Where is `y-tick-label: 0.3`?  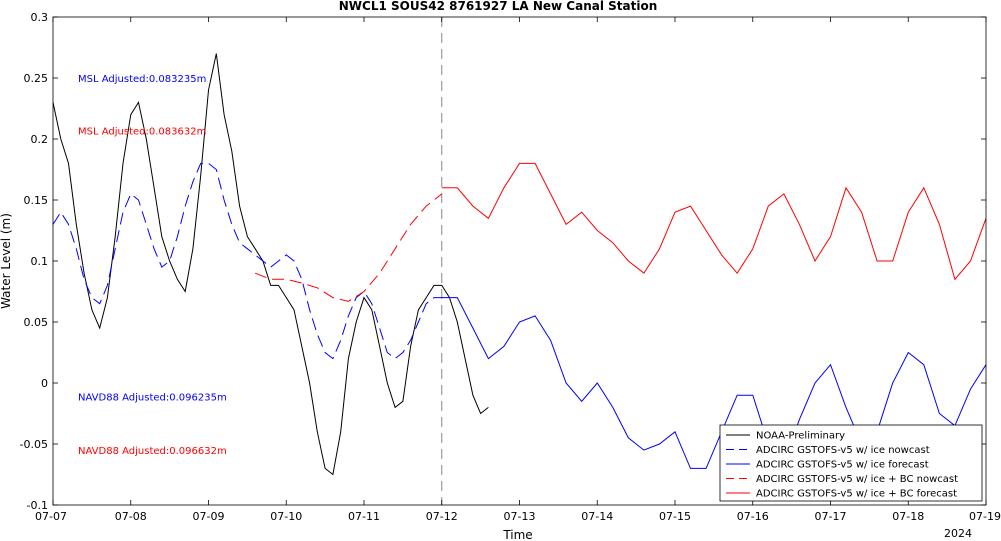
y-tick-label: 0.3 is located at coordinates (40, 17).